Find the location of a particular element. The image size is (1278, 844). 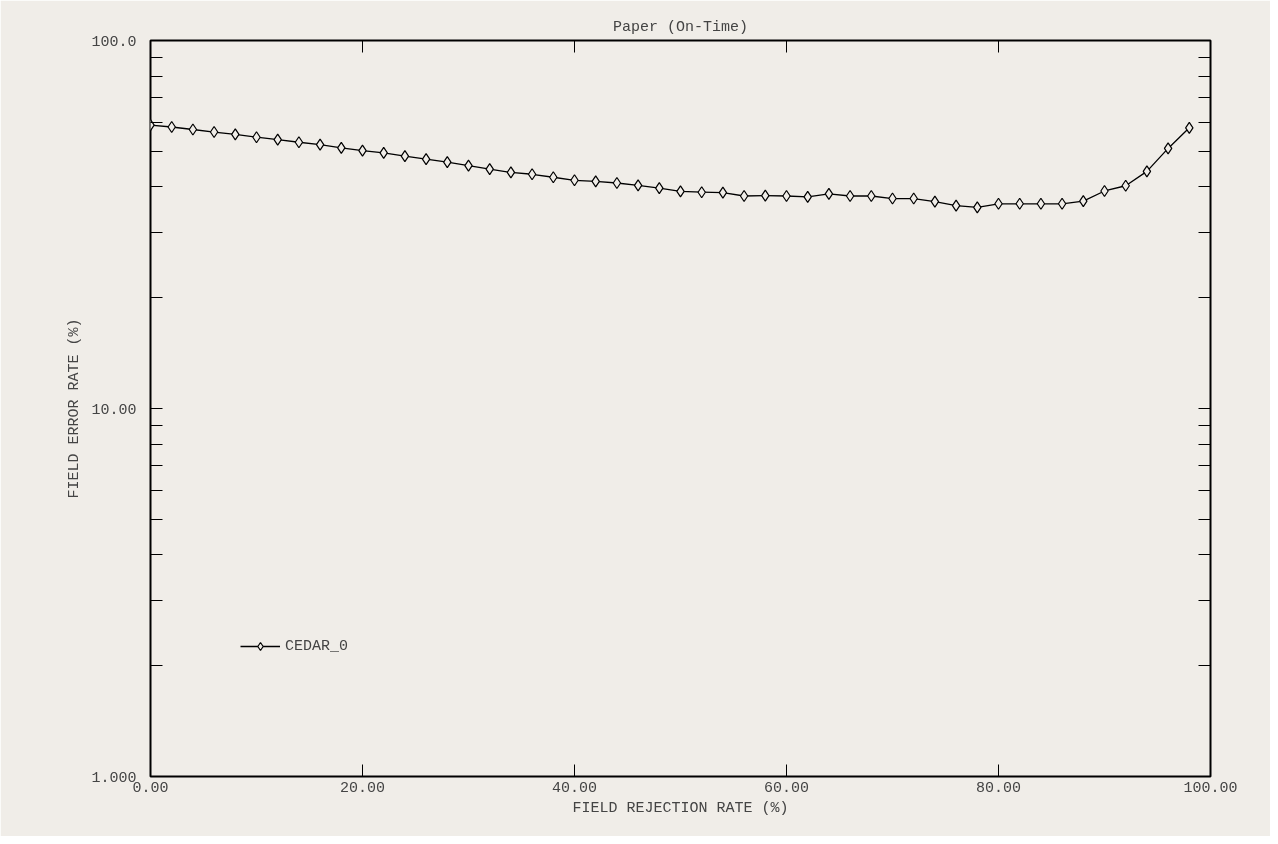

x-tick-label: 80.00 is located at coordinates (999, 788).